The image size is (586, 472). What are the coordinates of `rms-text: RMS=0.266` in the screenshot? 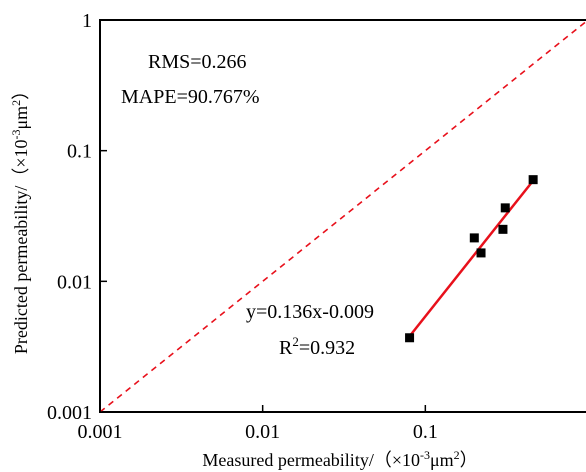 It's located at (197, 62).